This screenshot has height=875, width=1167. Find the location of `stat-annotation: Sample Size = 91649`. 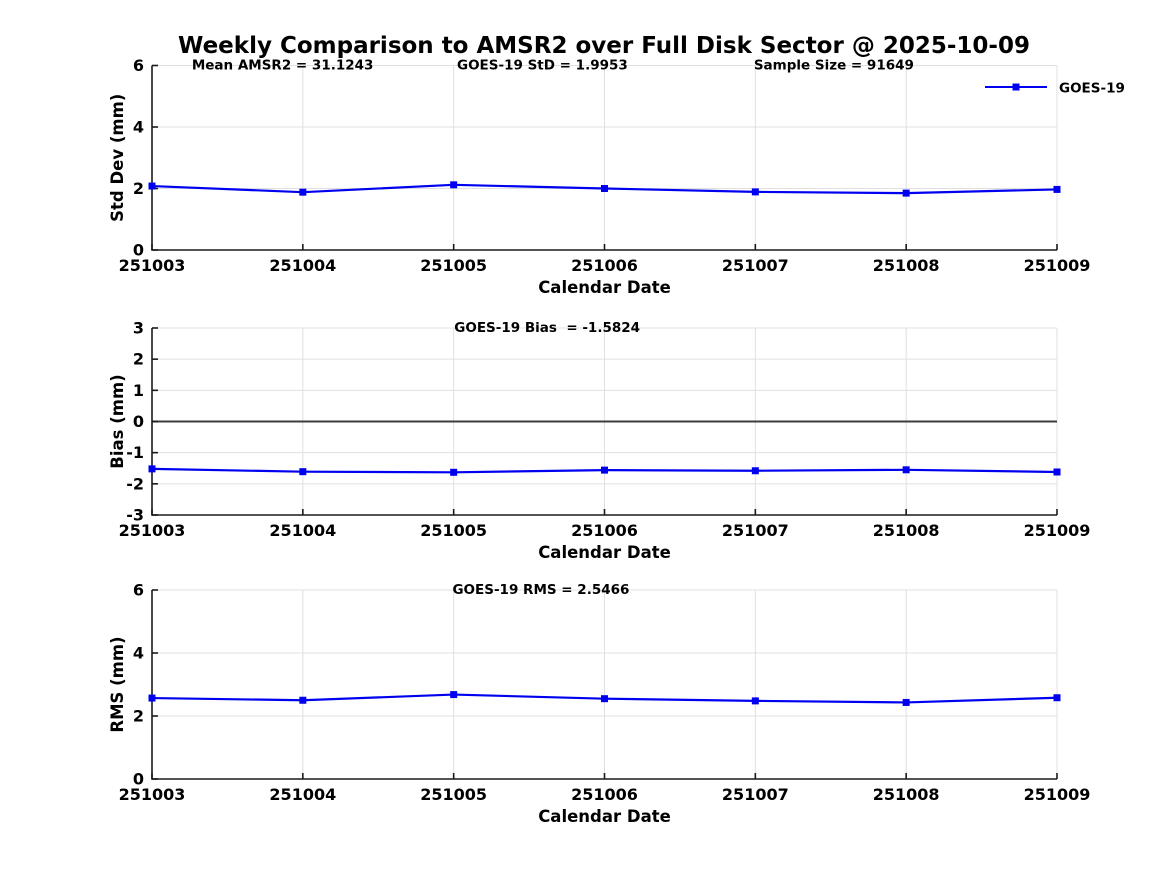

stat-annotation: Sample Size = 91649 is located at coordinates (834, 66).